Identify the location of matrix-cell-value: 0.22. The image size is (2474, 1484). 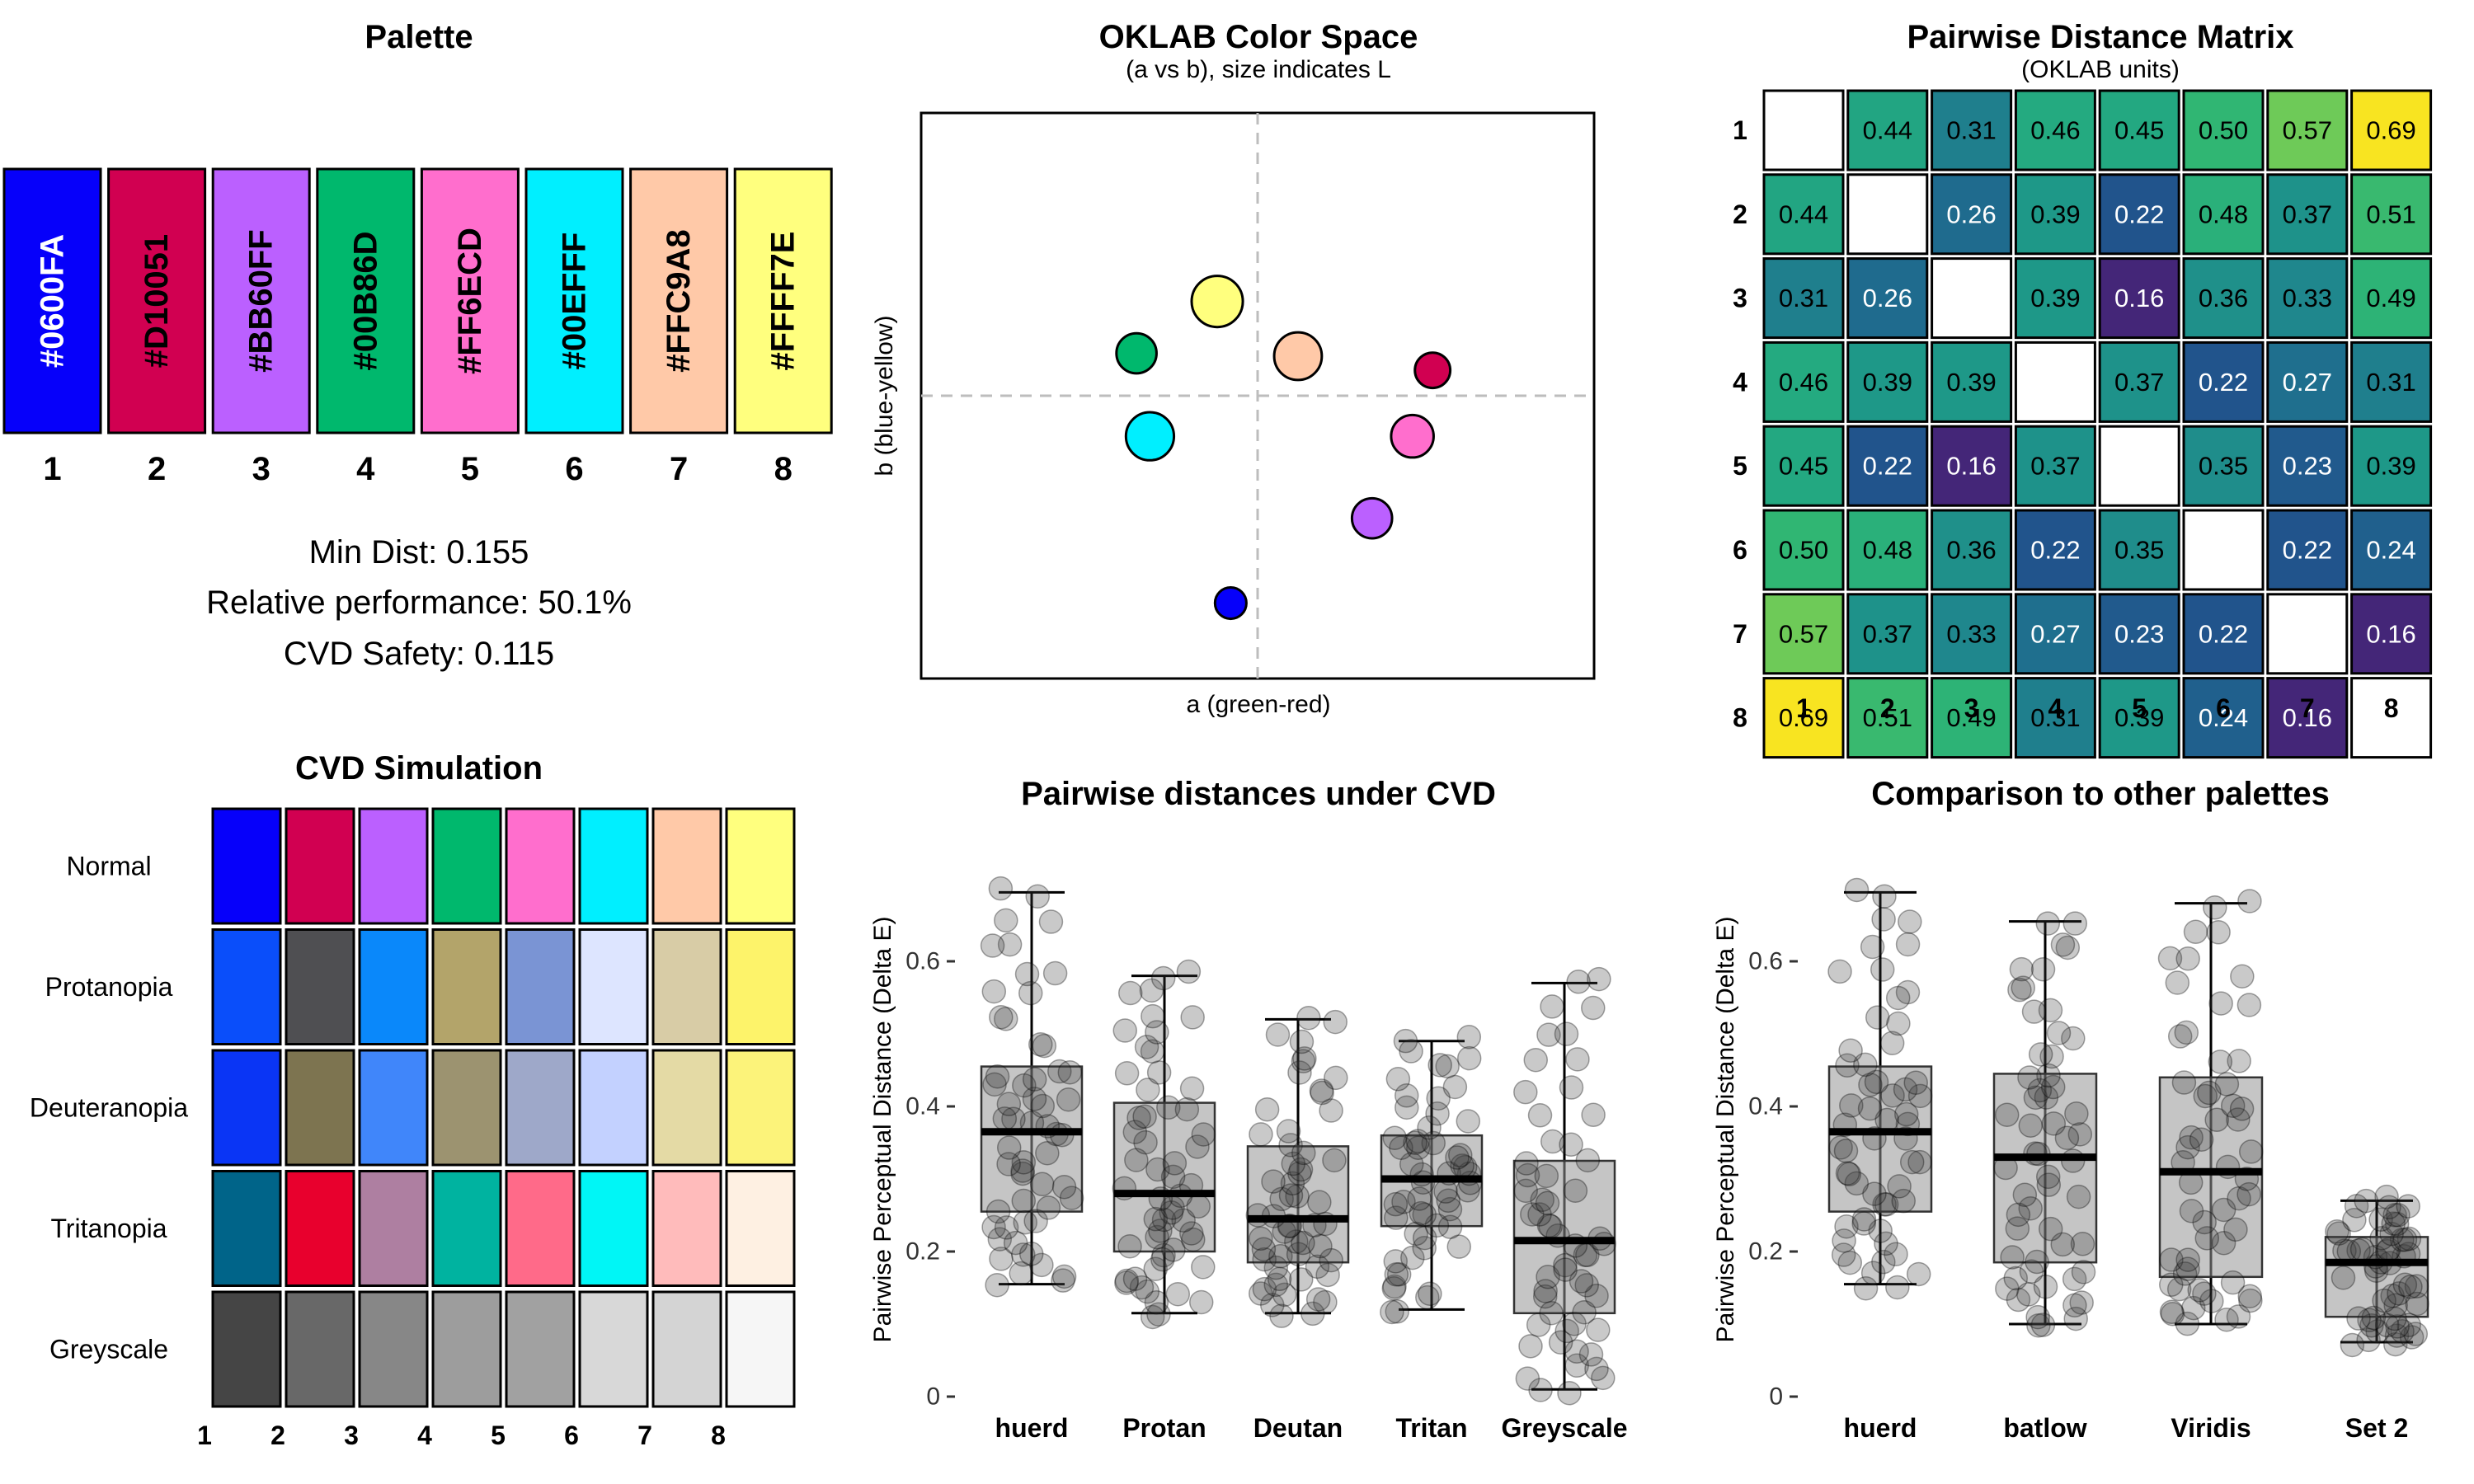
(2055, 550).